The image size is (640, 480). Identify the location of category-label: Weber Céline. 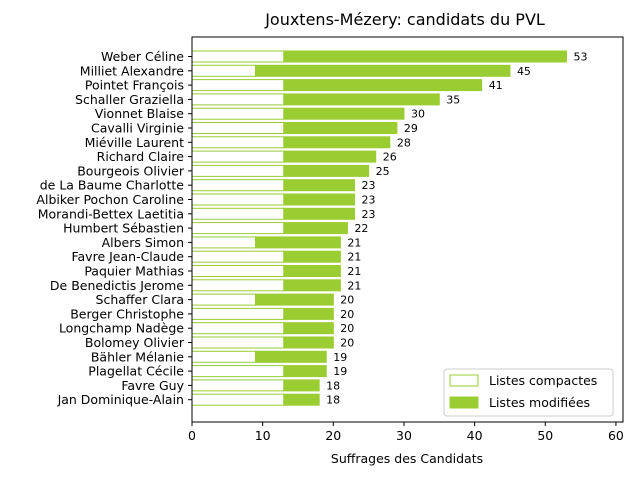
(142, 56).